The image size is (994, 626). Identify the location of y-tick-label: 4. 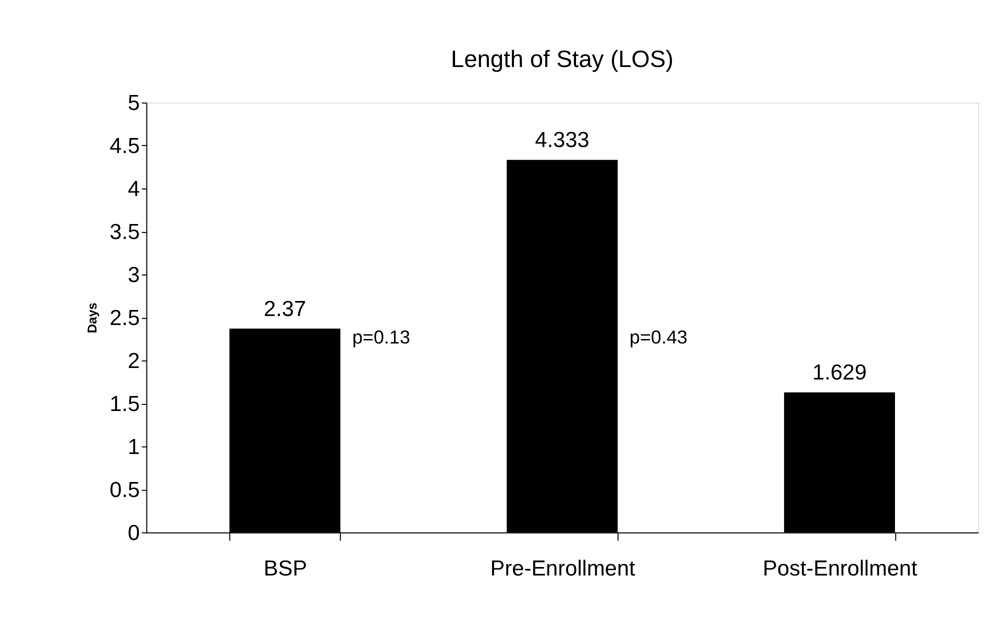
(134, 188).